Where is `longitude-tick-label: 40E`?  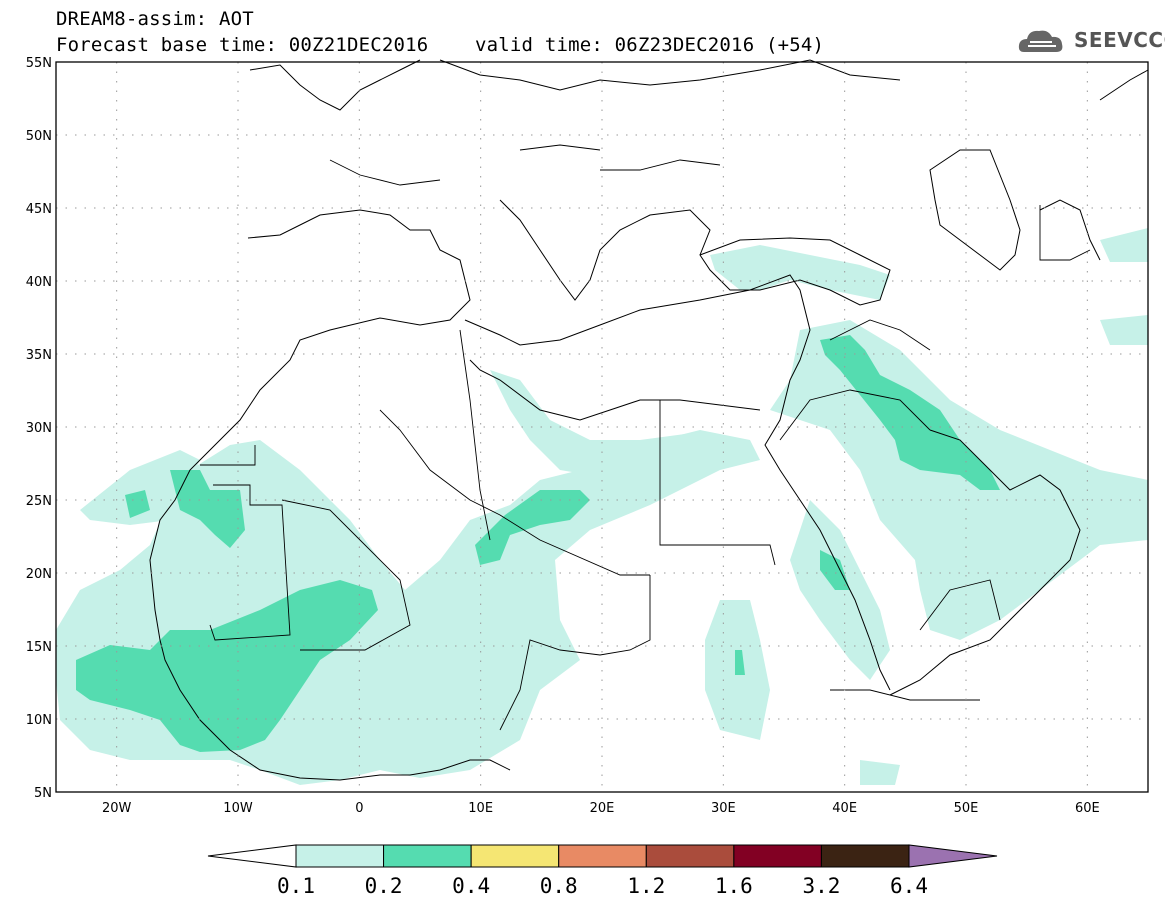 longitude-tick-label: 40E is located at coordinates (844, 808).